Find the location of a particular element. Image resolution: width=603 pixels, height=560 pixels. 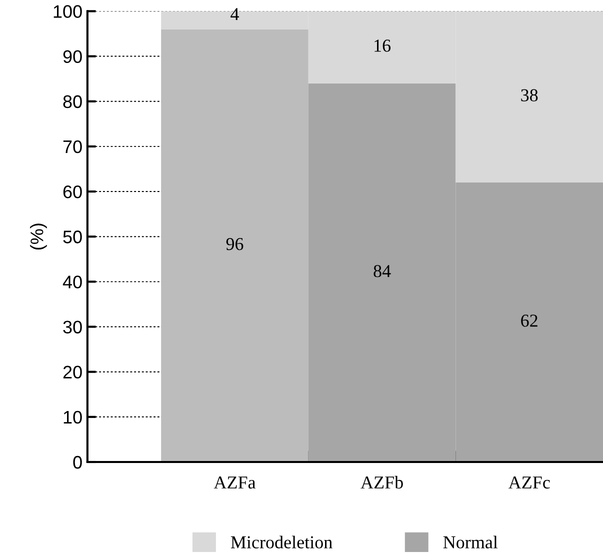

y-tick-label: 50 is located at coordinates (72, 237).